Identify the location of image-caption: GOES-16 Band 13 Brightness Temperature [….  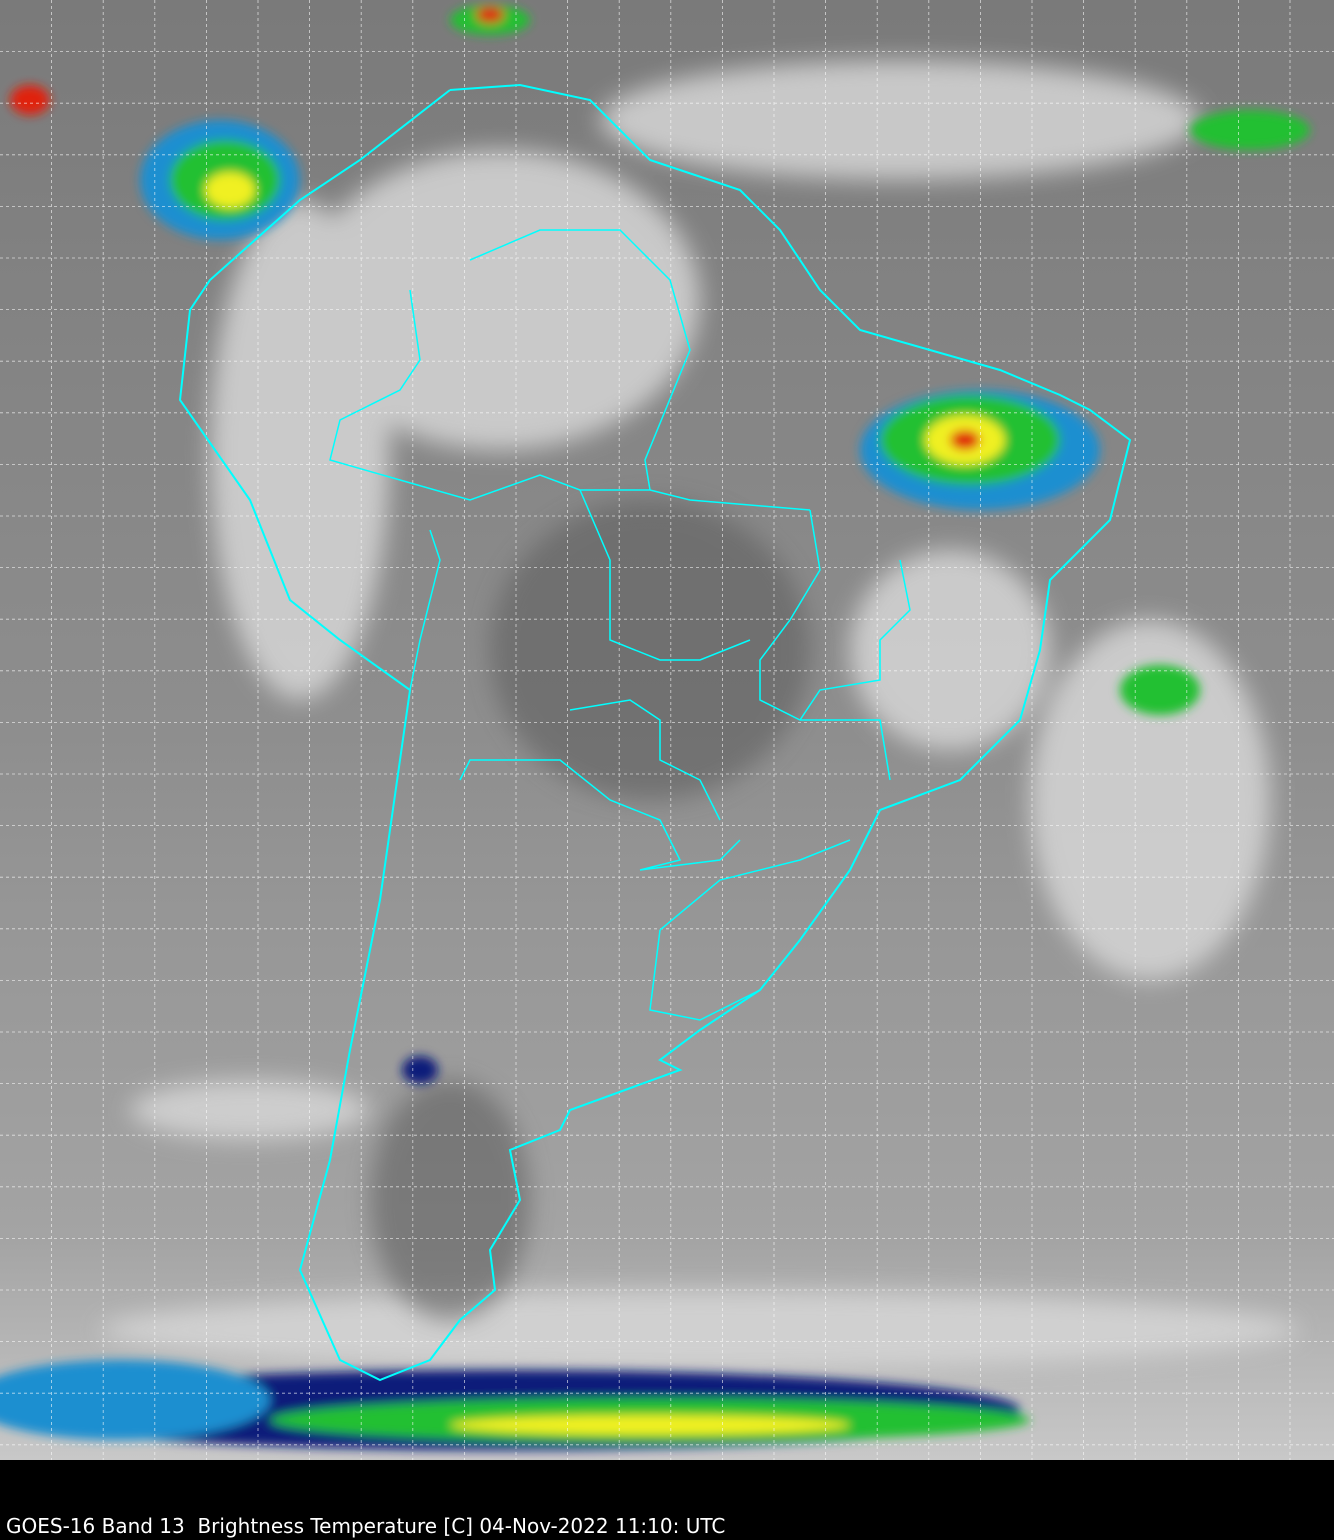
(366, 1526).